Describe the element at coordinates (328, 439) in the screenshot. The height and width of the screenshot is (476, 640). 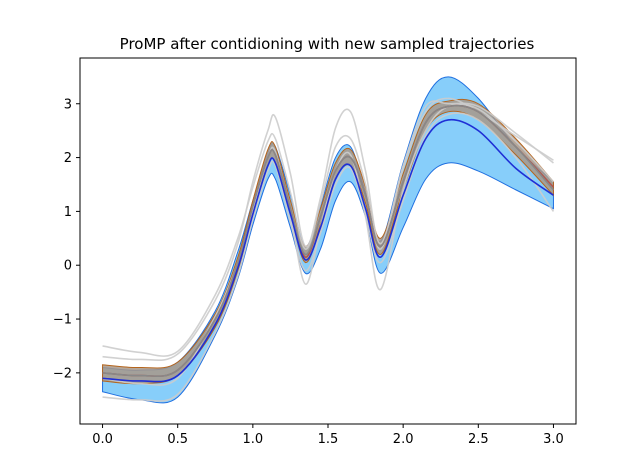
I see `x-tick-label: 1.5` at that location.